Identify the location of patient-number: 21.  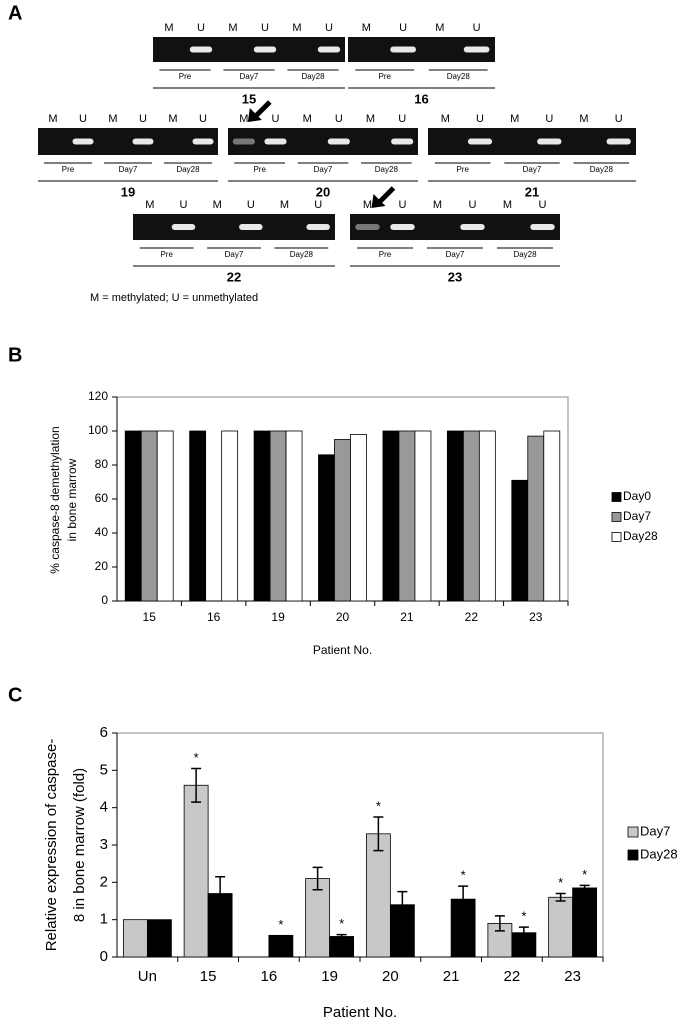
(532, 191).